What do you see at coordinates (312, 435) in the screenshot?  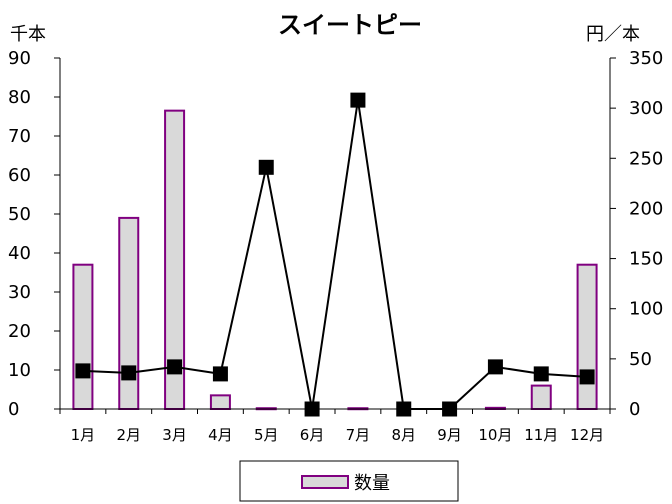 I see `x-tick-label: 6月` at bounding box center [312, 435].